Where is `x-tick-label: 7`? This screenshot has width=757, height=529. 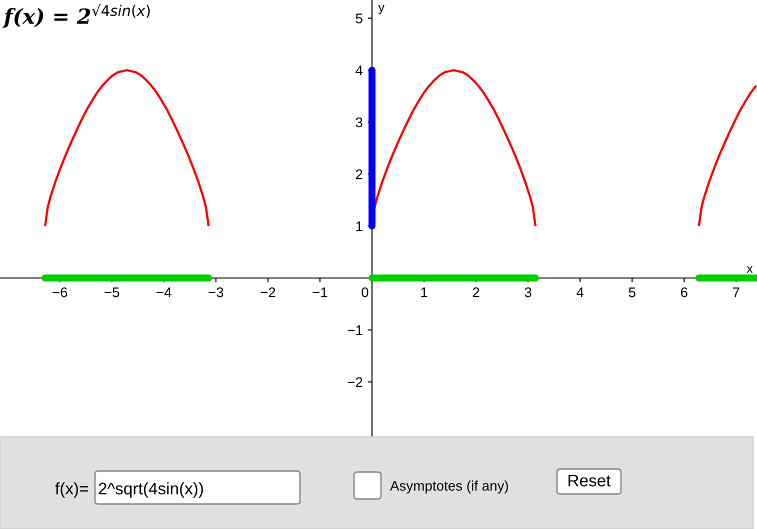
x-tick-label: 7 is located at coordinates (736, 293).